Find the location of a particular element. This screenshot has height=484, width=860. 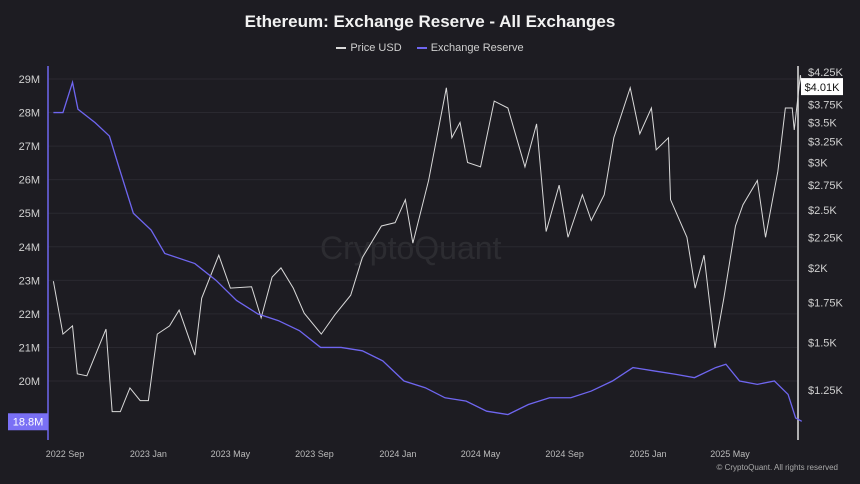

x-tick-label: 2024 Sep is located at coordinates (564, 454).